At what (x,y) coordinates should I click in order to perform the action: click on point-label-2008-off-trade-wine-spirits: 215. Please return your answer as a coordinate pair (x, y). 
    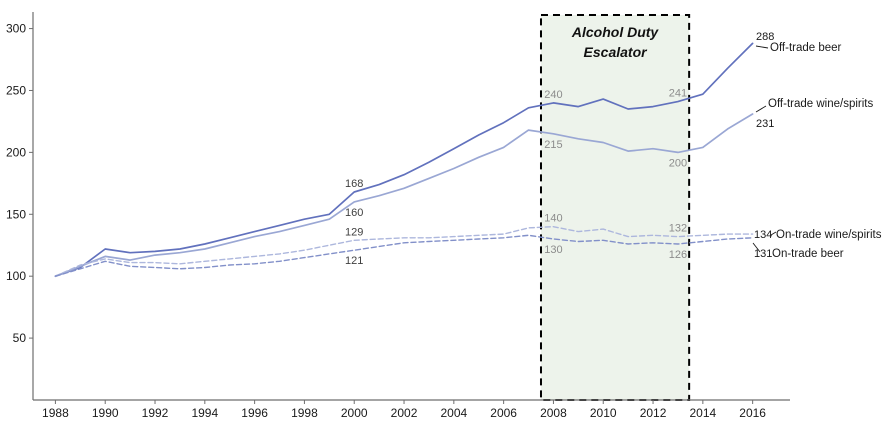
    Looking at the image, I should click on (553, 145).